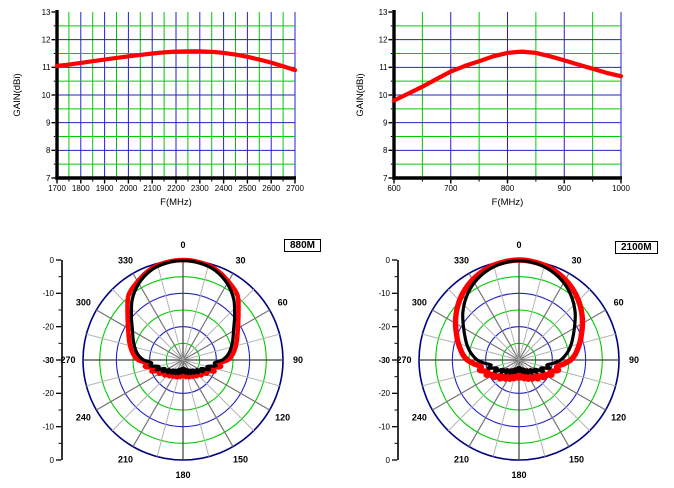 The image size is (674, 488). Describe the element at coordinates (248, 188) in the screenshot. I see `x-tick-label: 2500` at that location.